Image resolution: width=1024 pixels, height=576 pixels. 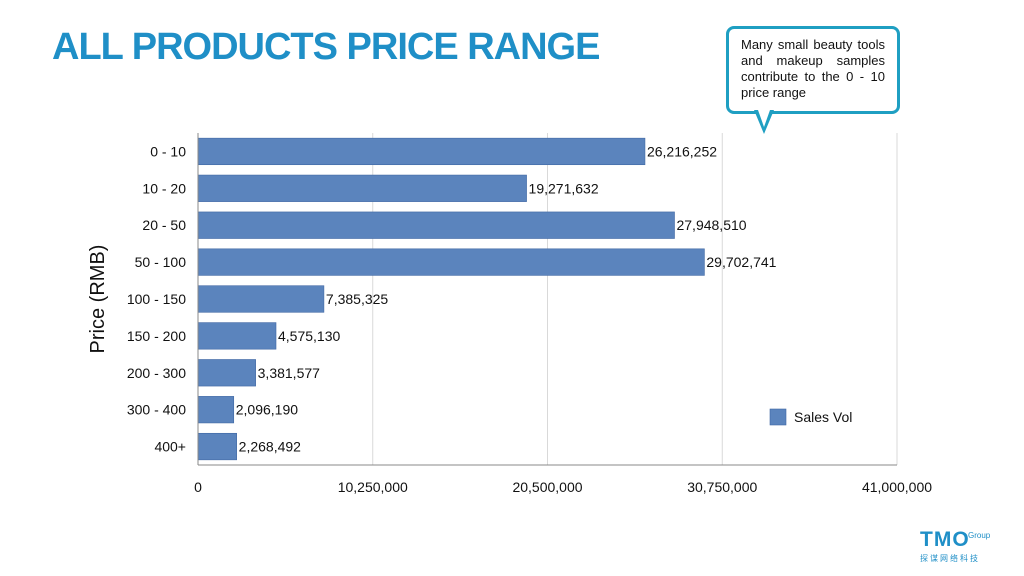 What do you see at coordinates (711, 225) in the screenshot?
I see `data-label: 27,948,510` at bounding box center [711, 225].